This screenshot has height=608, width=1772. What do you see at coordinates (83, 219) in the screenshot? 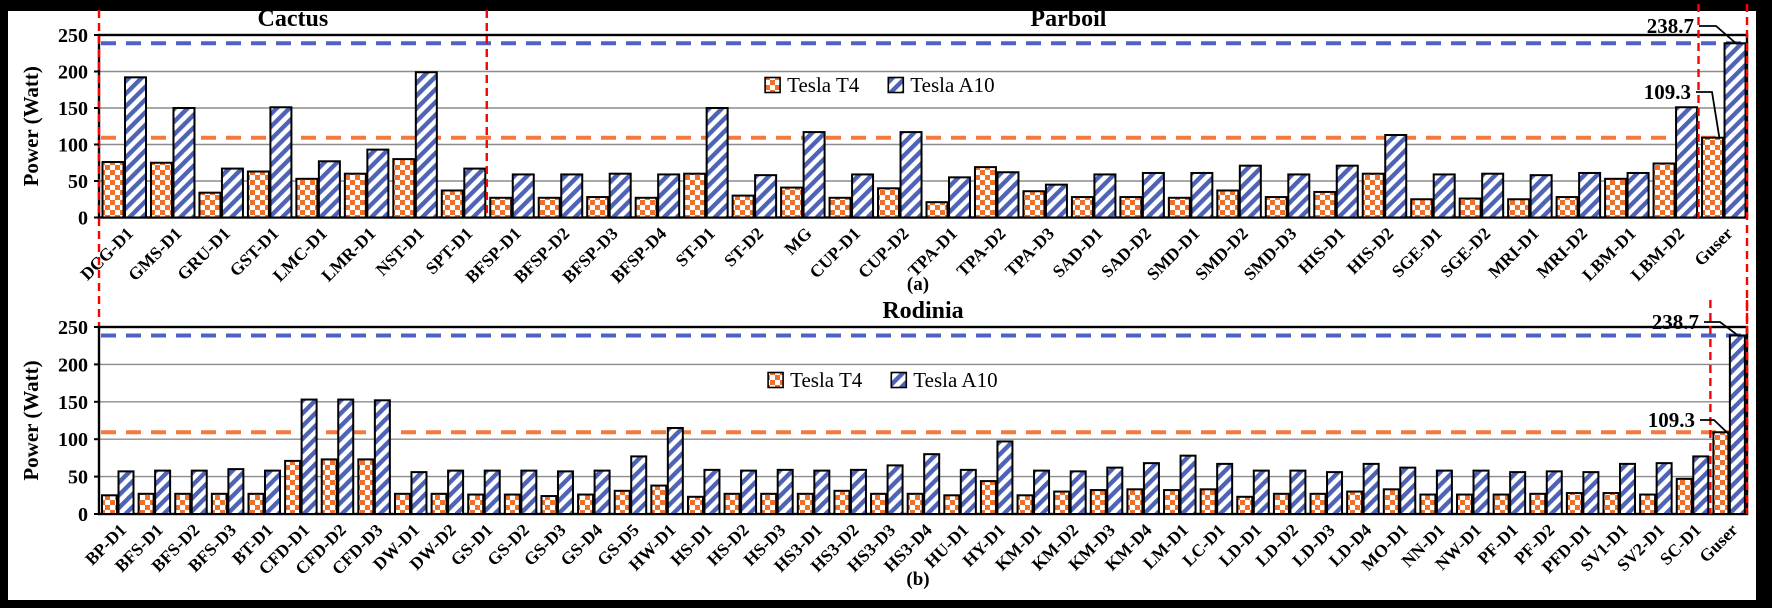
I see `y-axis-tick-label: 0` at bounding box center [83, 219].